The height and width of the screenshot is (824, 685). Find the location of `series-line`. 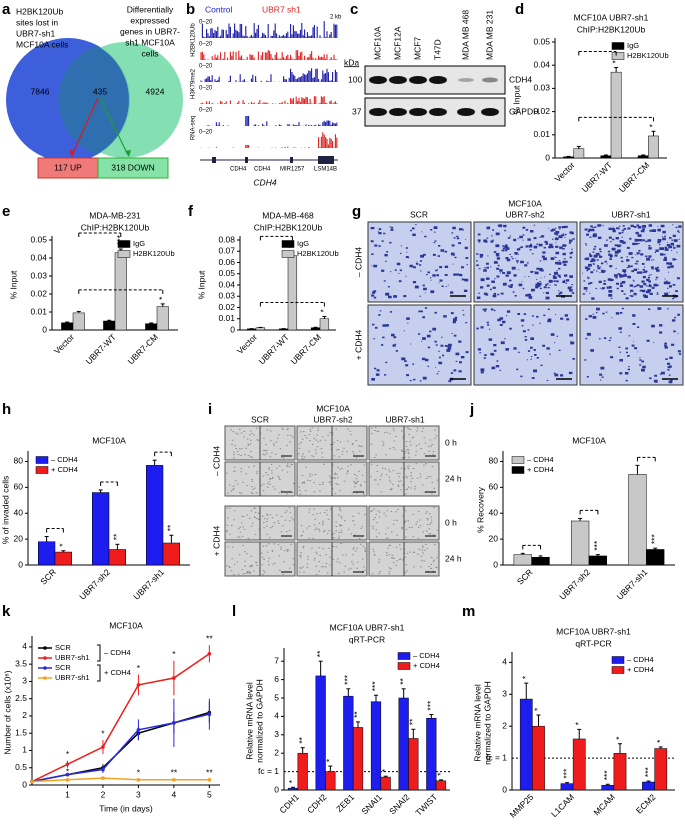

series-line is located at coordinates (120, 718).